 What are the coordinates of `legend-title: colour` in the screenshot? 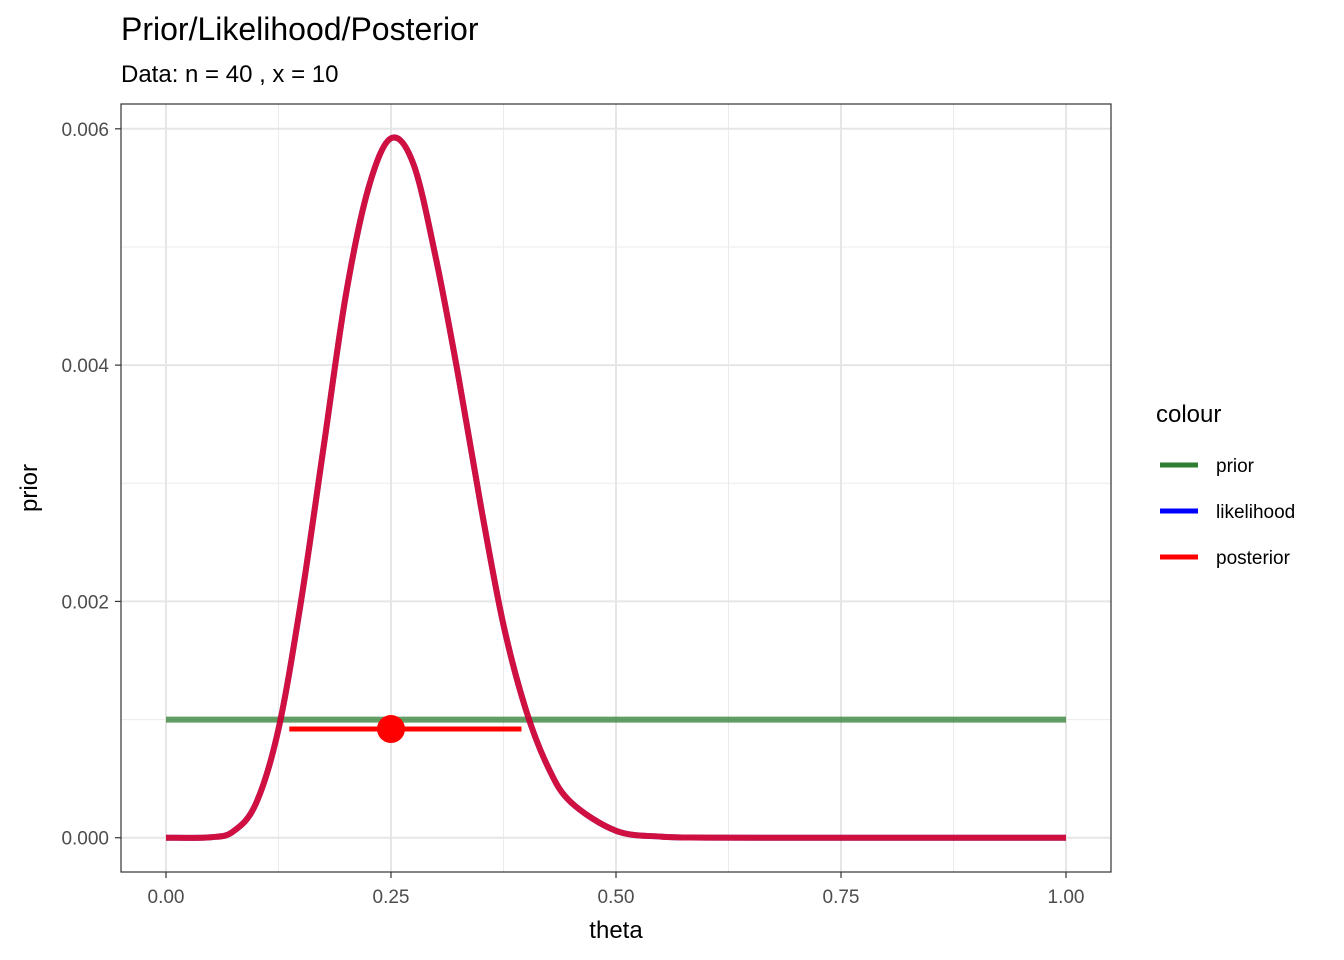 It's located at (1188, 414).